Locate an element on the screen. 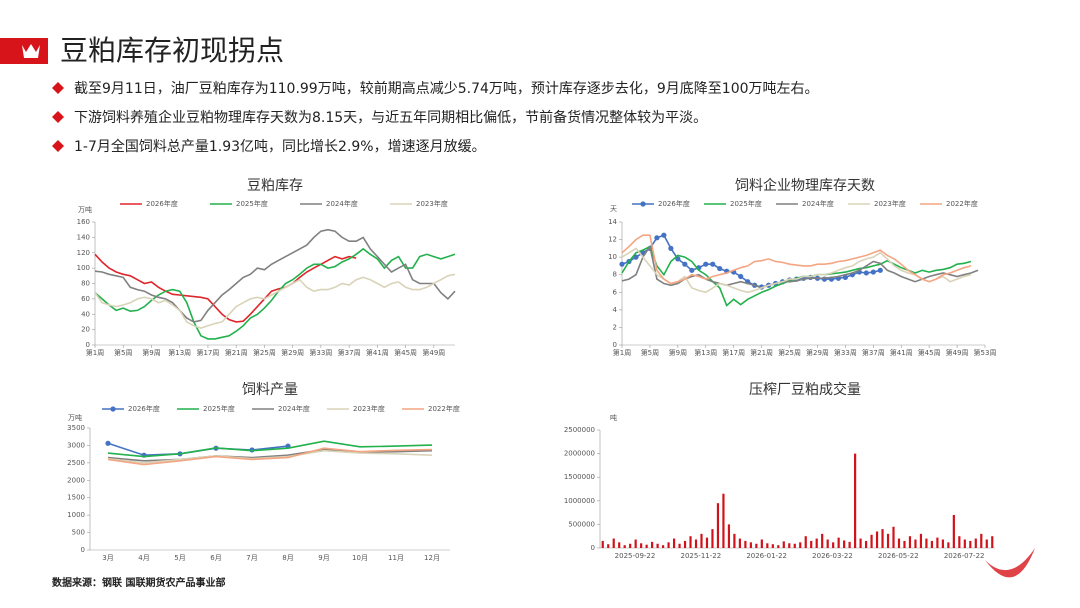 This screenshot has width=1080, height=608. y-tick-label: 60 is located at coordinates (85, 299).